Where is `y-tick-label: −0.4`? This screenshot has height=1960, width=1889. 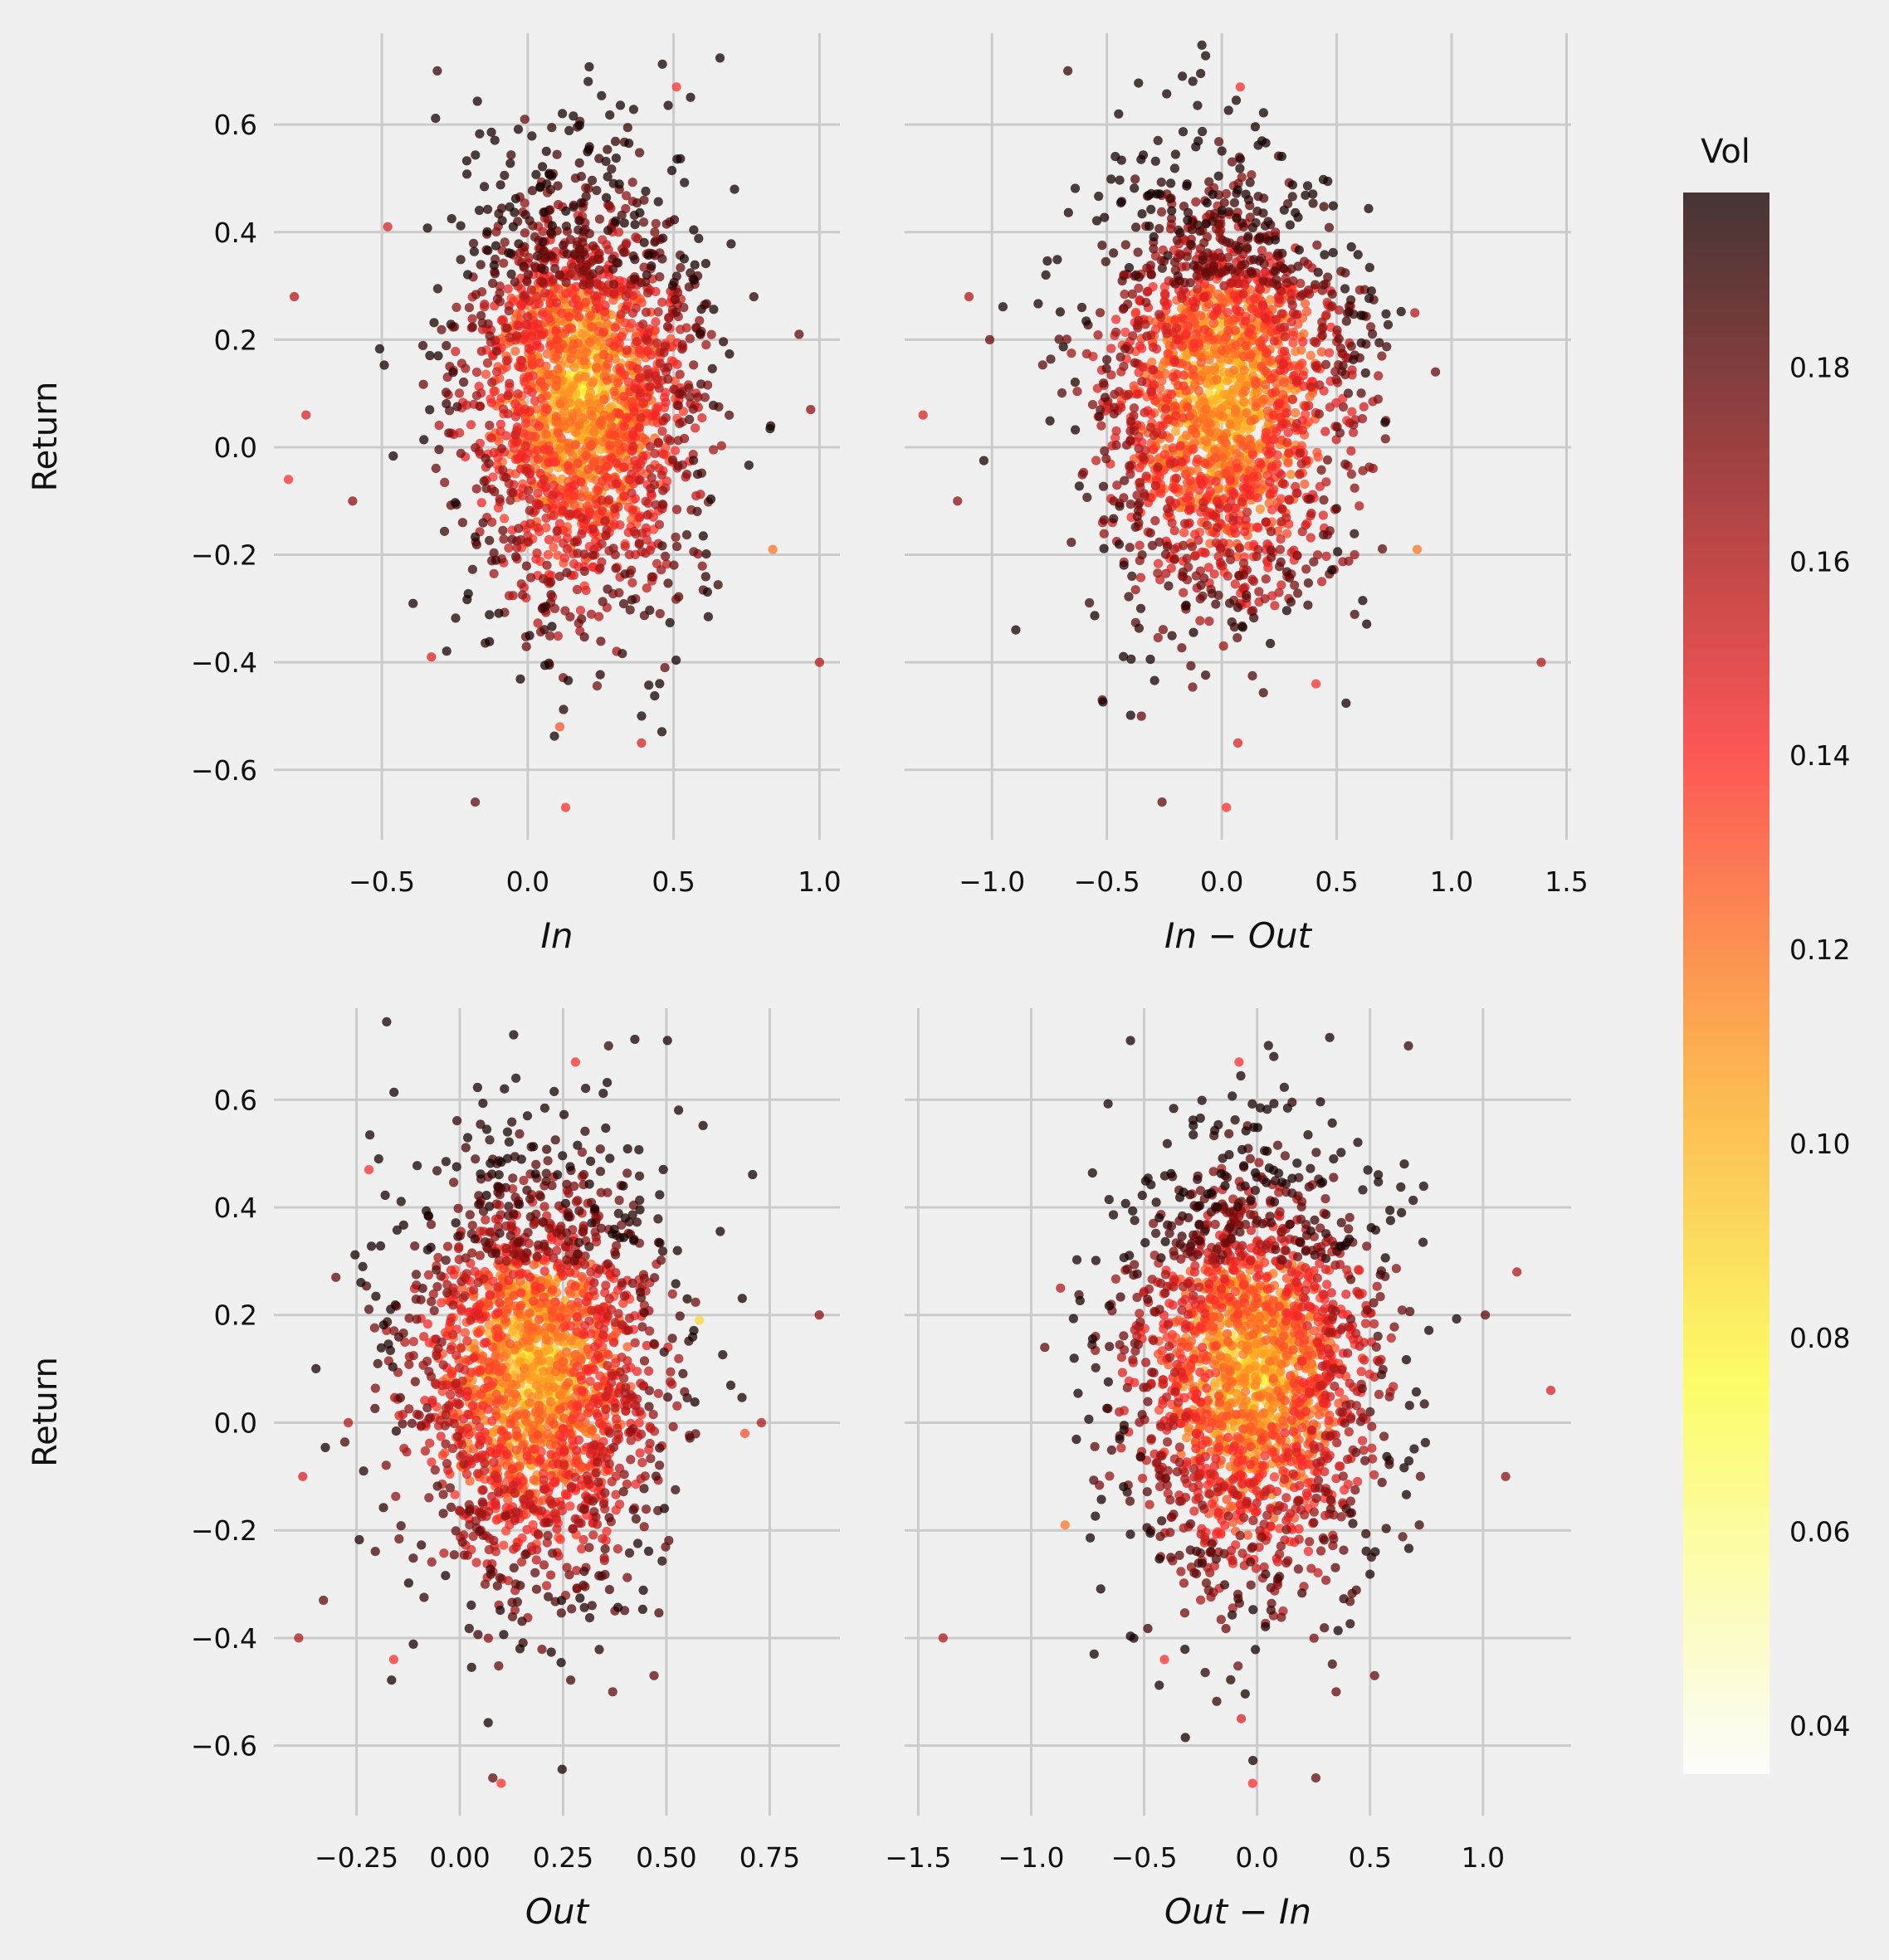
y-tick-label: −0.4 is located at coordinates (224, 662).